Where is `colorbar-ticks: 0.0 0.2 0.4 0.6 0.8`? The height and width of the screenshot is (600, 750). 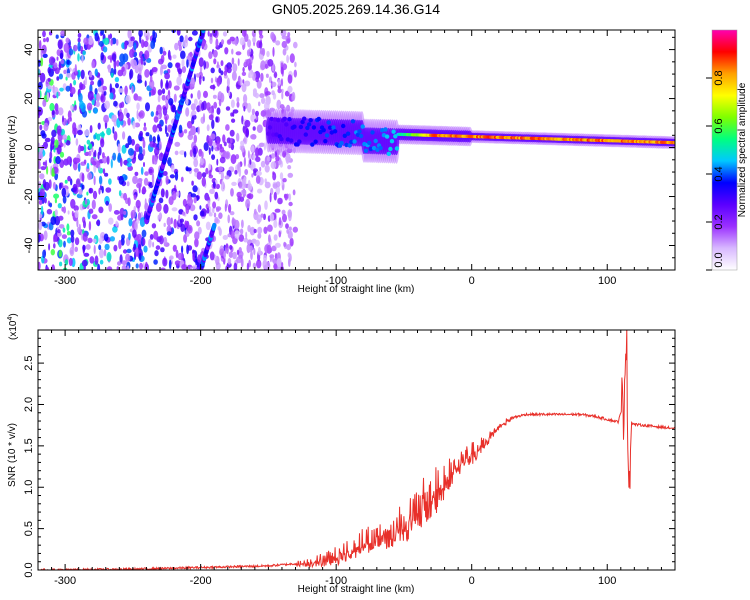 colorbar-ticks: 0.0 0.2 0.4 0.6 0.8 is located at coordinates (715, 170).